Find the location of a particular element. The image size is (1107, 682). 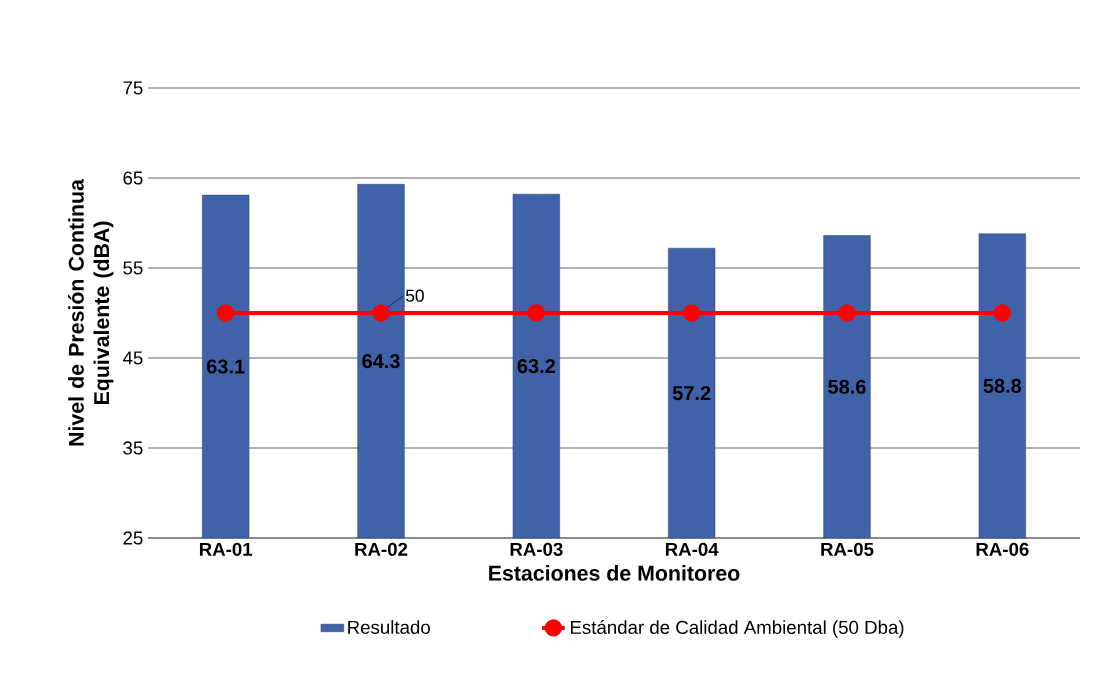

data-label: 63.2 is located at coordinates (536, 366).